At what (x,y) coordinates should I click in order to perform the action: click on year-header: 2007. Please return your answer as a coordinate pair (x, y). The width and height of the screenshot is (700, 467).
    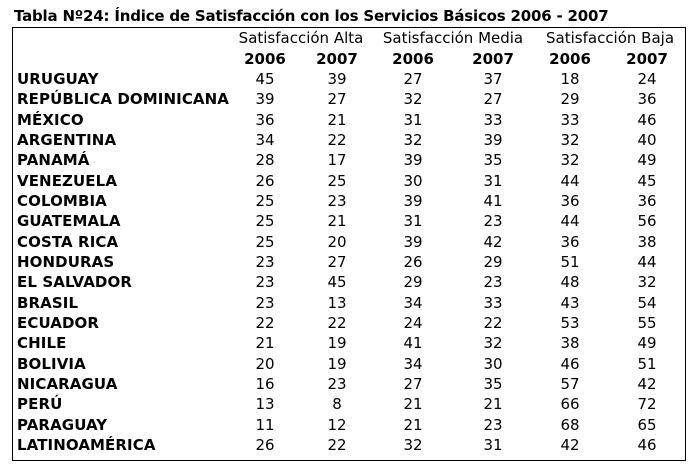
    Looking at the image, I should click on (647, 58).